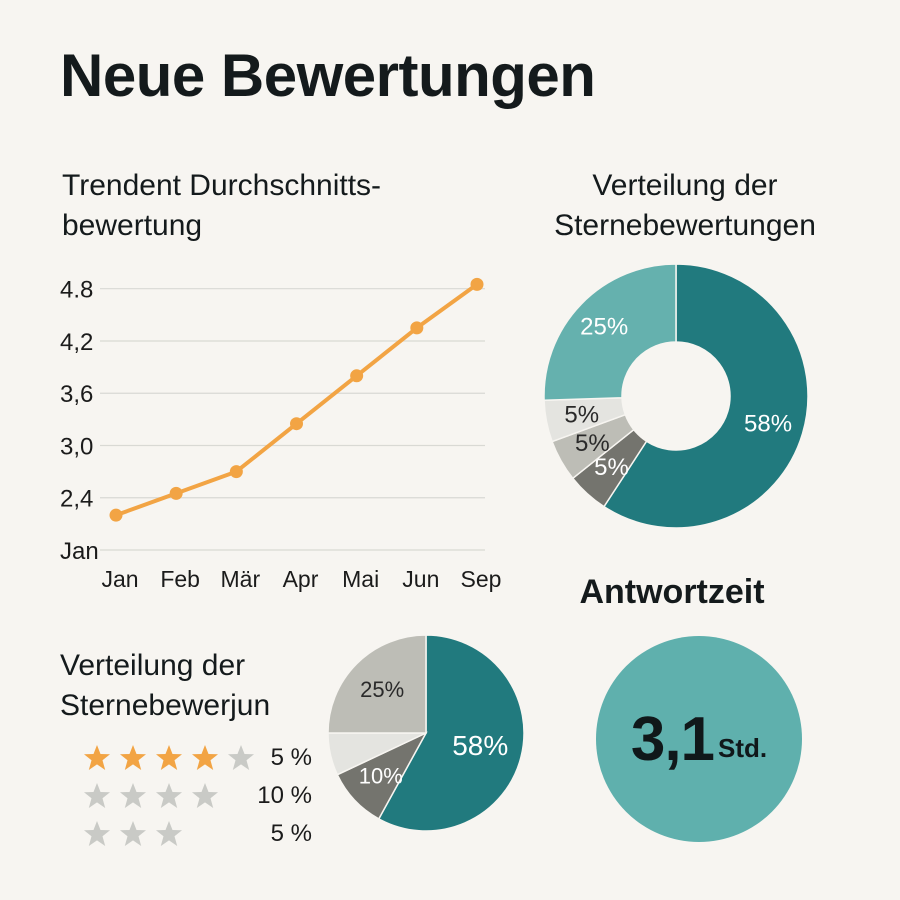  What do you see at coordinates (119, 579) in the screenshot?
I see `x-tick-label: Jan` at bounding box center [119, 579].